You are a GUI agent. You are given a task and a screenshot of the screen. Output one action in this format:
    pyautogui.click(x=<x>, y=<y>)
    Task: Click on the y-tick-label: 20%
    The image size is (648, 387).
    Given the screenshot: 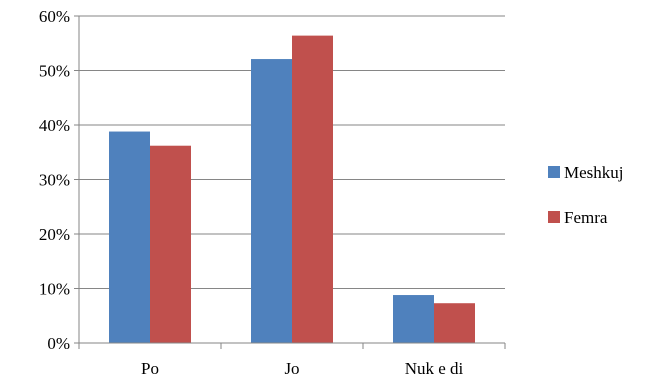 What is the action you would take?
    pyautogui.click(x=54, y=234)
    